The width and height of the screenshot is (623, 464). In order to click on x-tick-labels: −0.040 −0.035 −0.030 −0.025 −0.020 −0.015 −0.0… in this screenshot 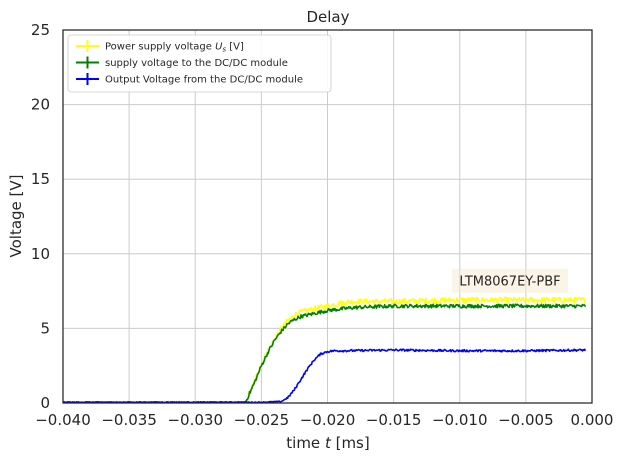, I will do `click(324, 420)`.